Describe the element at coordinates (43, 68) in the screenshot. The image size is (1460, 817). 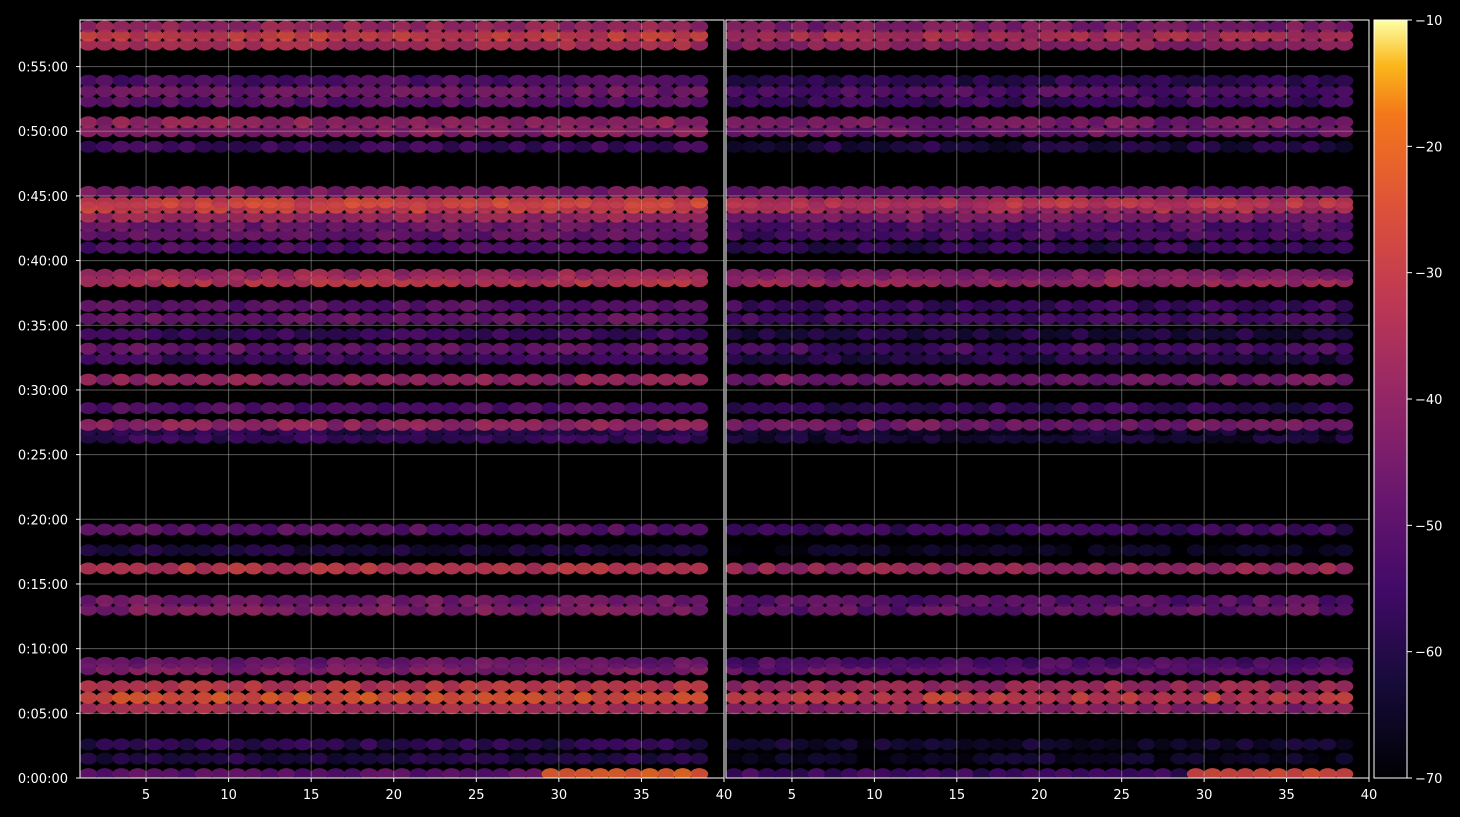
I see `y-tick-label: 0:55:00` at that location.